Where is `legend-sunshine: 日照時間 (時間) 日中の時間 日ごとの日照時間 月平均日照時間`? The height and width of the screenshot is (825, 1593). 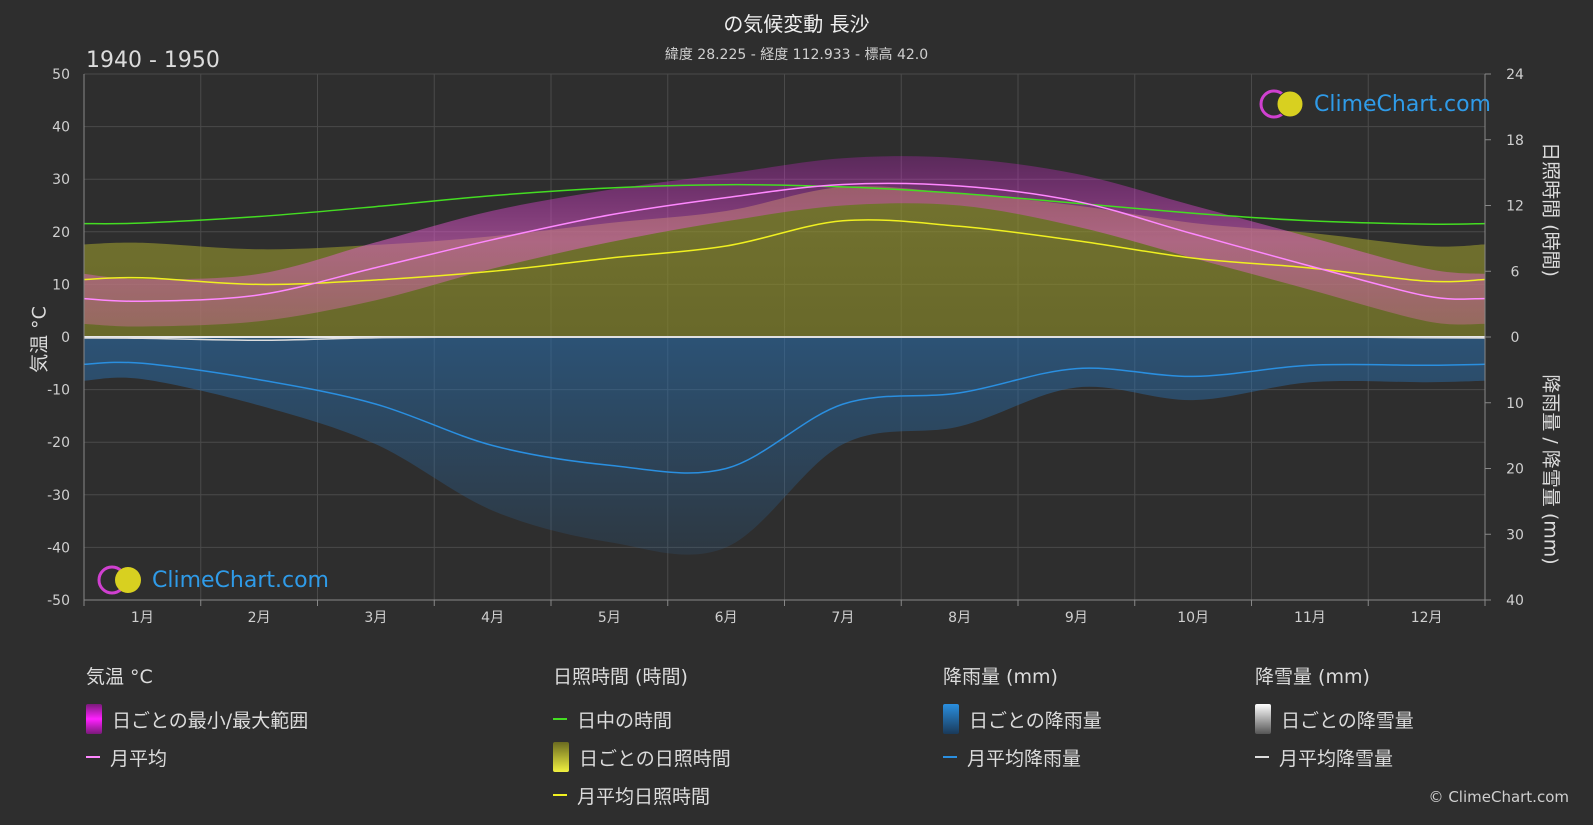 legend-sunshine: 日照時間 (時間) 日中の時間 日ごとの日照時間 月平均日照時間 is located at coordinates (642, 738).